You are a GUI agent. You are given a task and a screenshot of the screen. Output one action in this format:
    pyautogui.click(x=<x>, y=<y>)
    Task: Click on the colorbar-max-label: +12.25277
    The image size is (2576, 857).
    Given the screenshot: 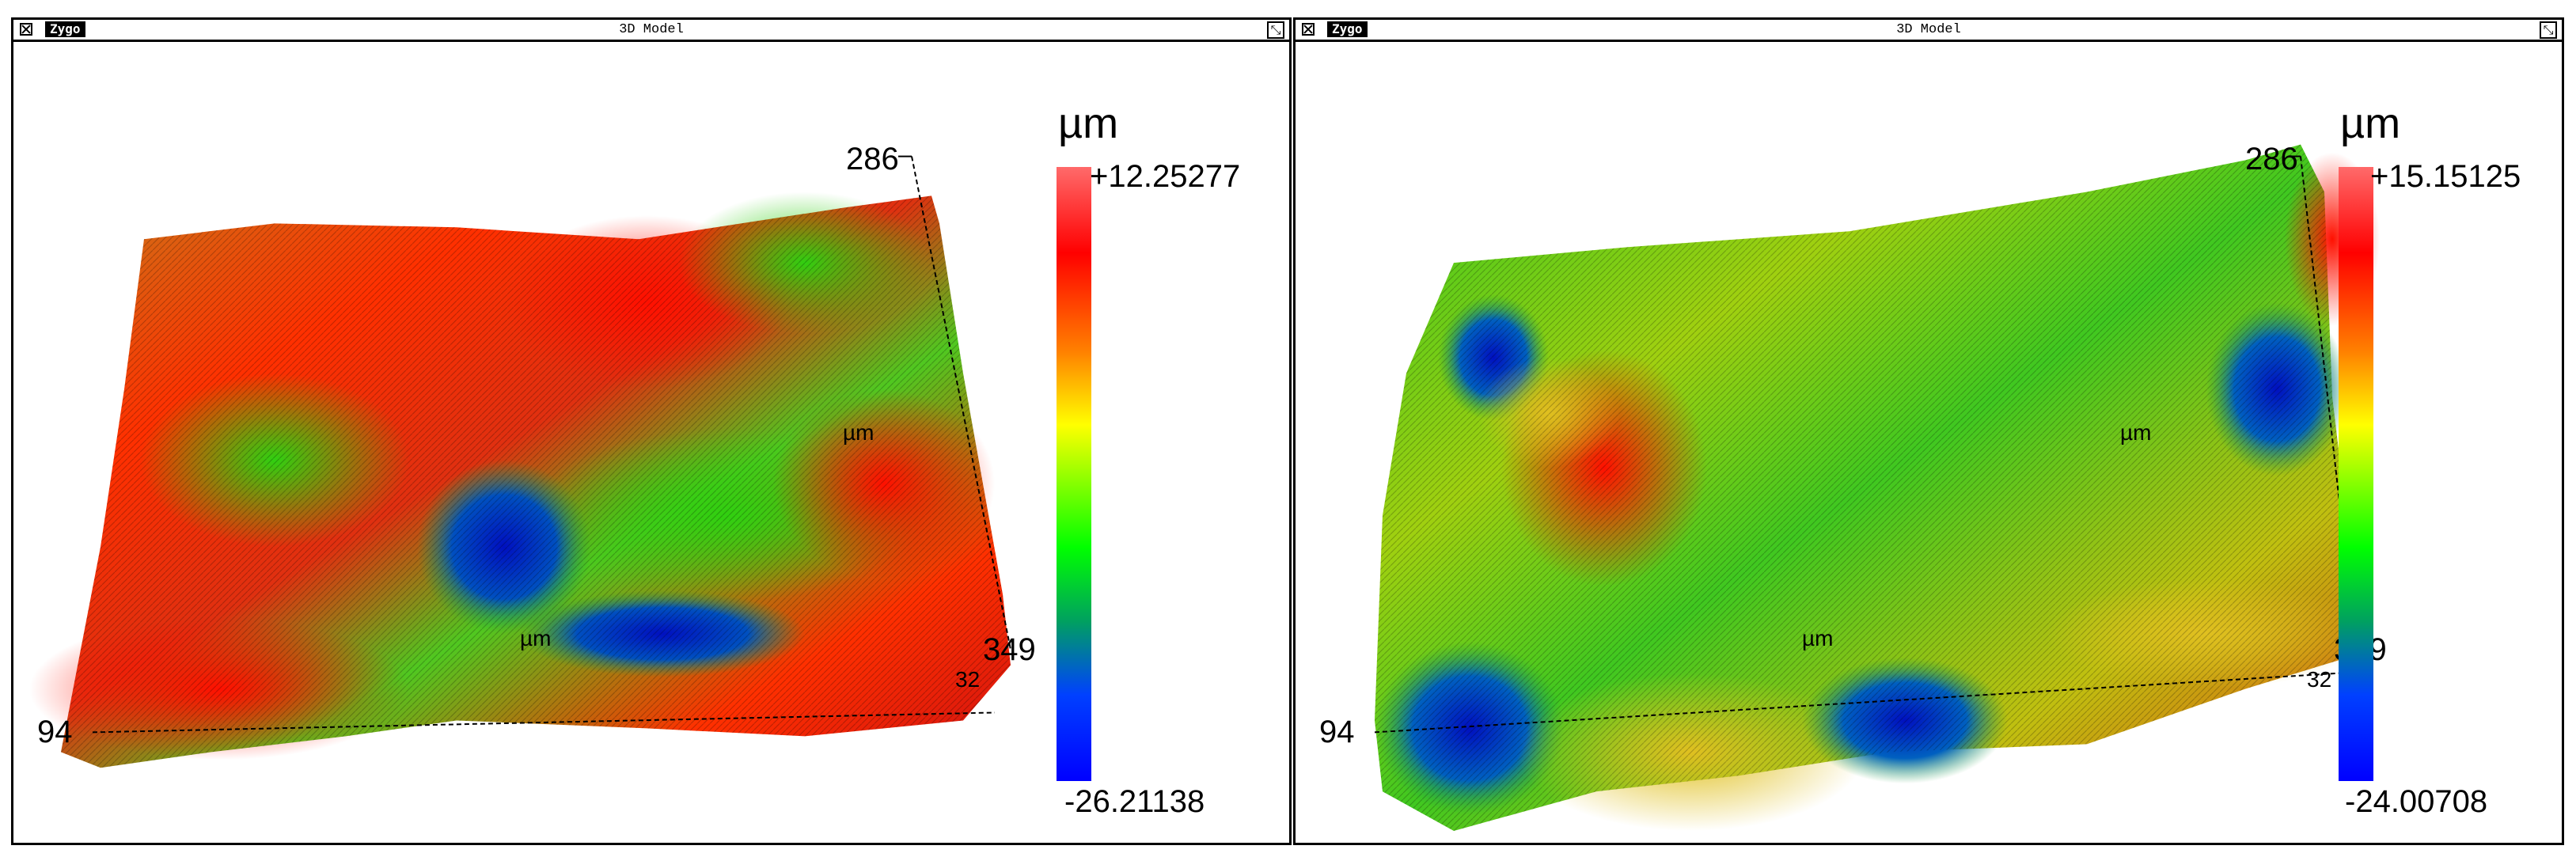 What is the action you would take?
    pyautogui.click(x=1165, y=176)
    